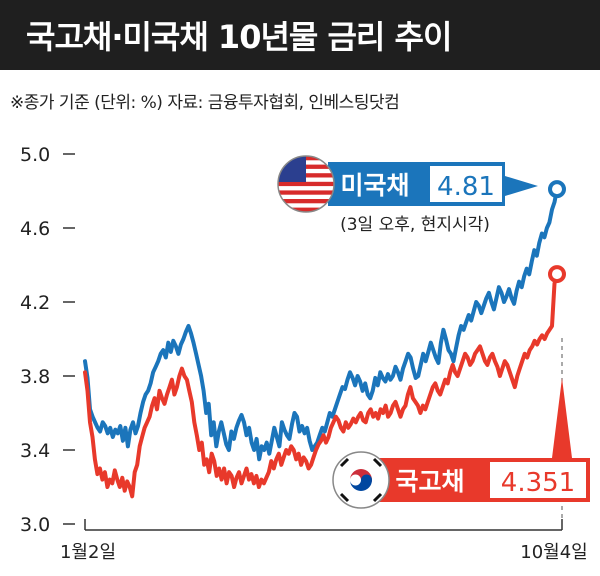 This screenshot has height=576, width=600. I want to click on y-tick-label: 4.2, so click(35, 303).